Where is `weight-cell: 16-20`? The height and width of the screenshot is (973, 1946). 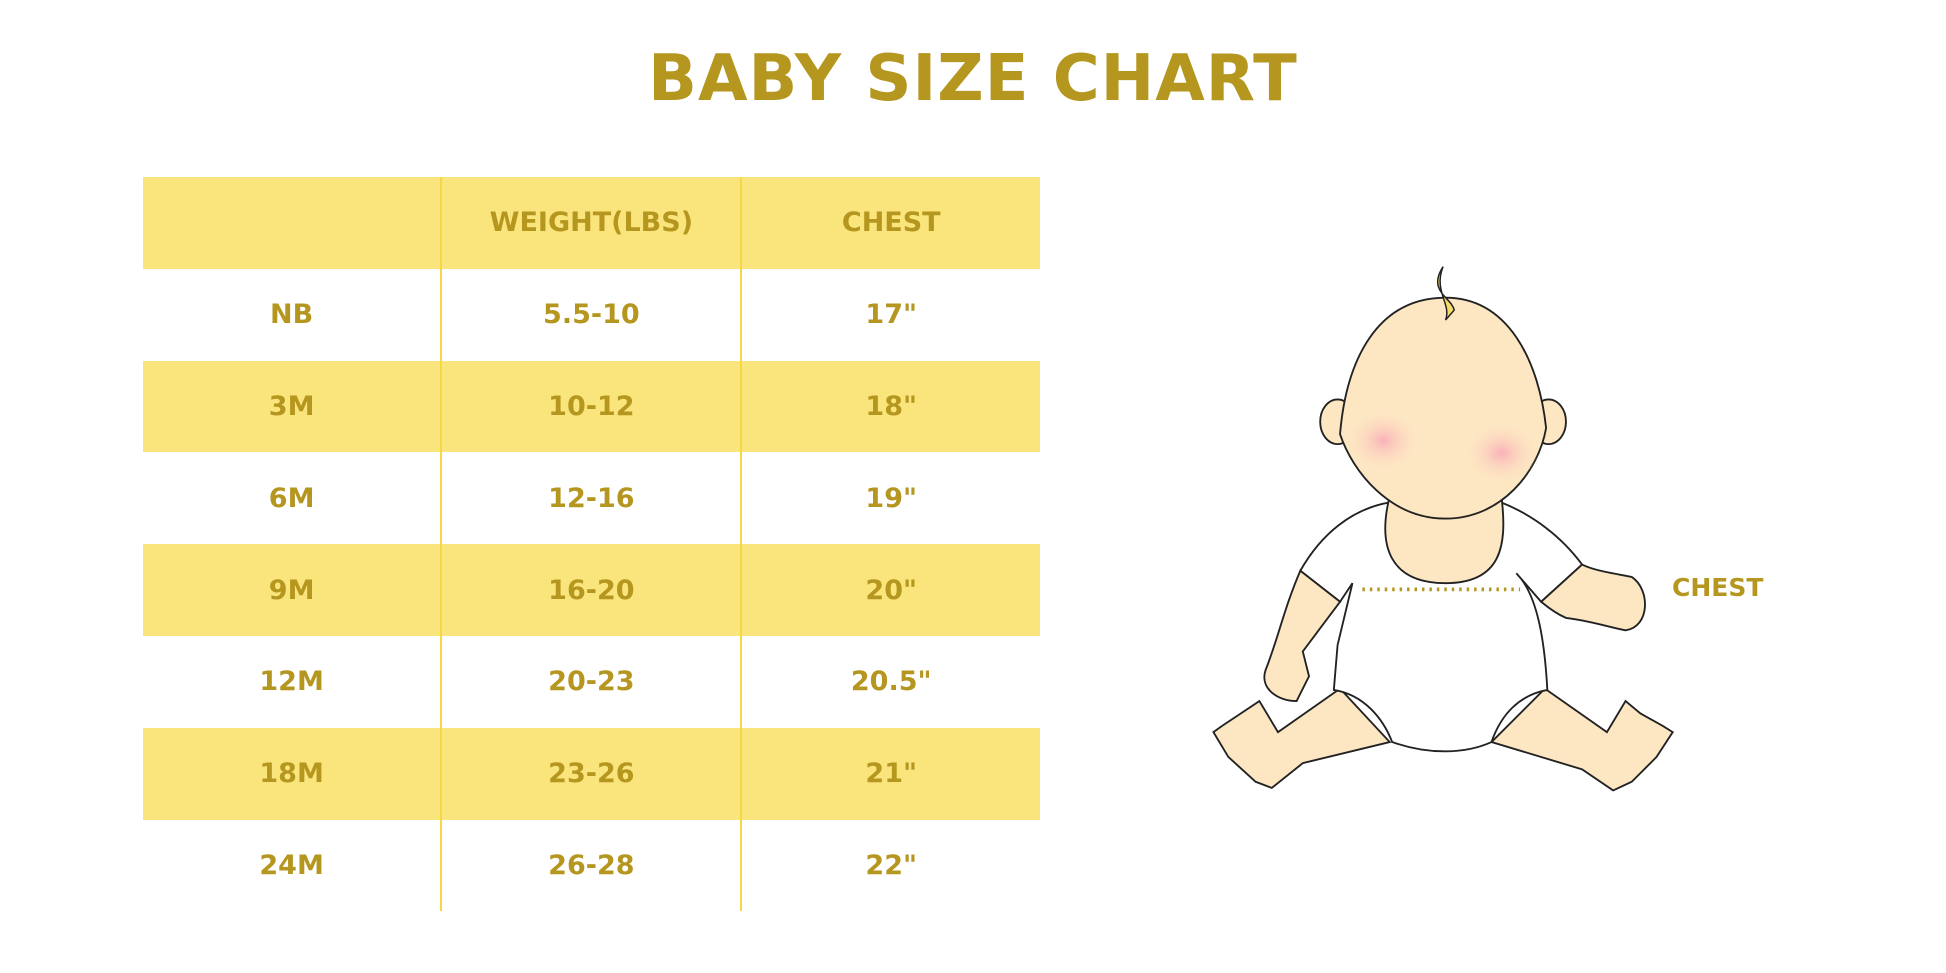 weight-cell: 16-20 is located at coordinates (591, 590).